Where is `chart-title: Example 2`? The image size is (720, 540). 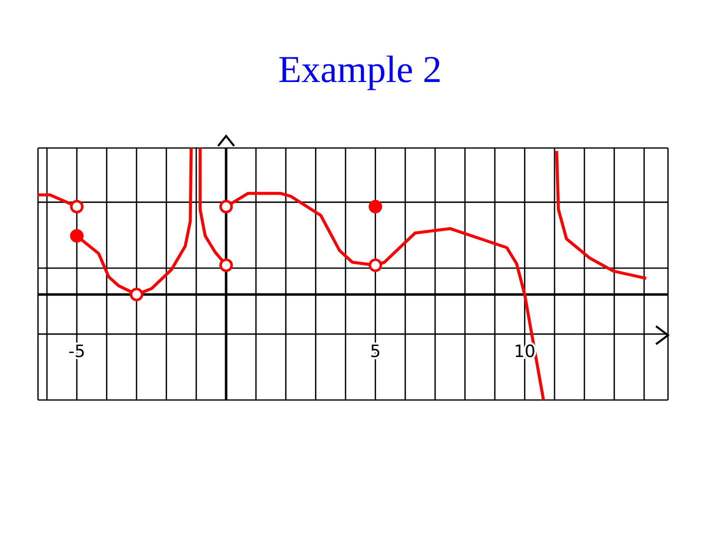 chart-title: Example 2 is located at coordinates (360, 70).